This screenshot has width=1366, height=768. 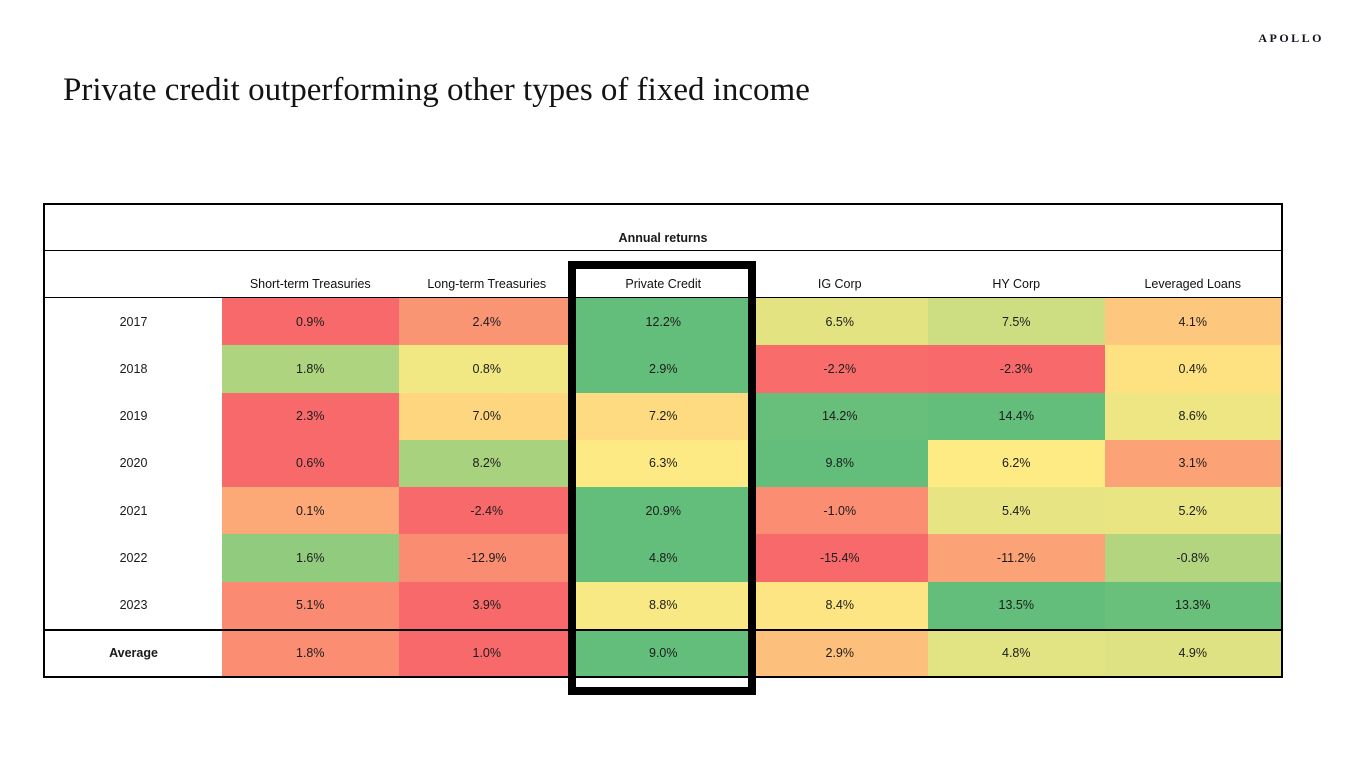 I want to click on value-cell-2019-private-credit: 7.2%, so click(x=663, y=416).